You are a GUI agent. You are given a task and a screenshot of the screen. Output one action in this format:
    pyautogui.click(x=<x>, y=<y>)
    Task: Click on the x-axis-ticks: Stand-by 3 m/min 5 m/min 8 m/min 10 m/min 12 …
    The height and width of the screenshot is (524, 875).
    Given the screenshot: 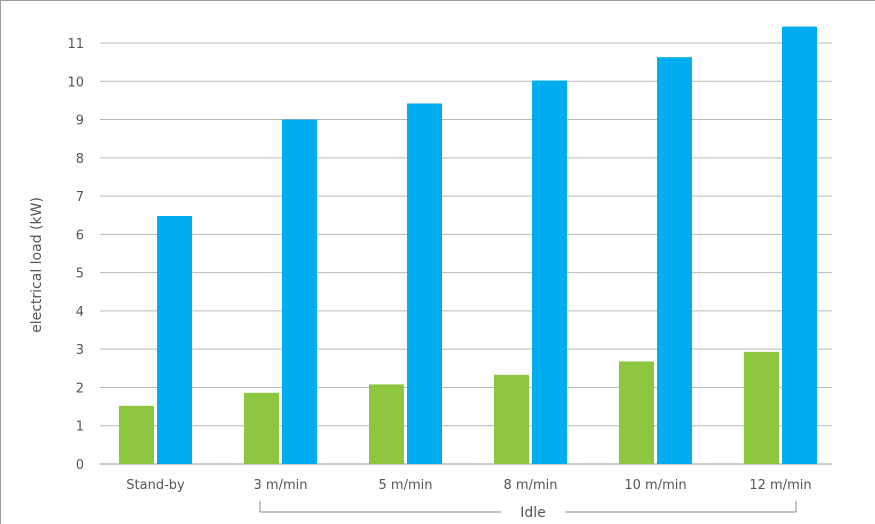 What is the action you would take?
    pyautogui.click(x=468, y=485)
    